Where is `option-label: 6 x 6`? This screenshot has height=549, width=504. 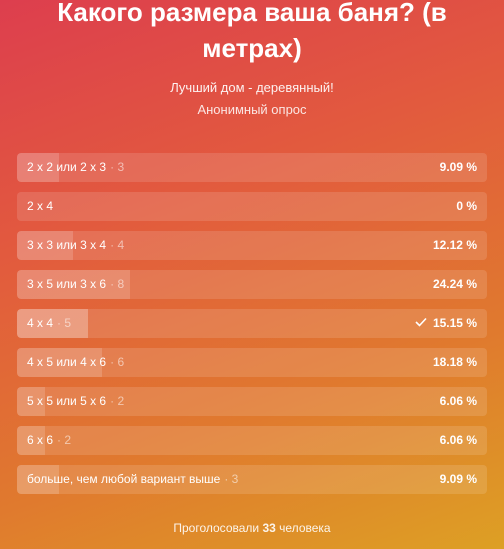 option-label: 6 x 6 is located at coordinates (40, 440).